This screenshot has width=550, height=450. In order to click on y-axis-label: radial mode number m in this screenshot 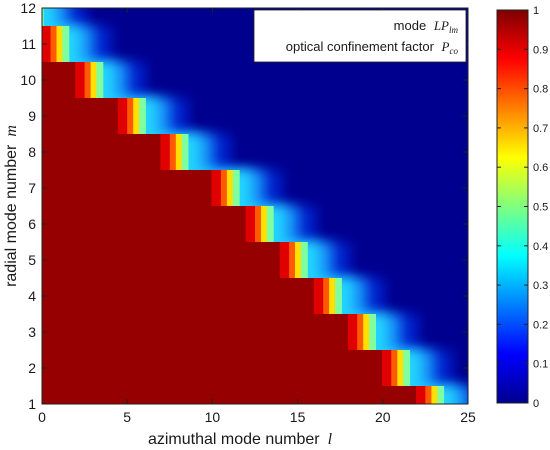, I will do `click(11, 206)`.